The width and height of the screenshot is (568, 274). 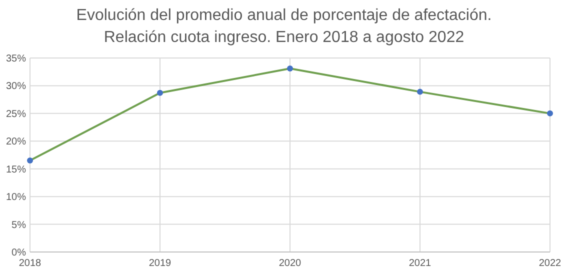 I want to click on y-tick-label: 35%, so click(x=16, y=59).